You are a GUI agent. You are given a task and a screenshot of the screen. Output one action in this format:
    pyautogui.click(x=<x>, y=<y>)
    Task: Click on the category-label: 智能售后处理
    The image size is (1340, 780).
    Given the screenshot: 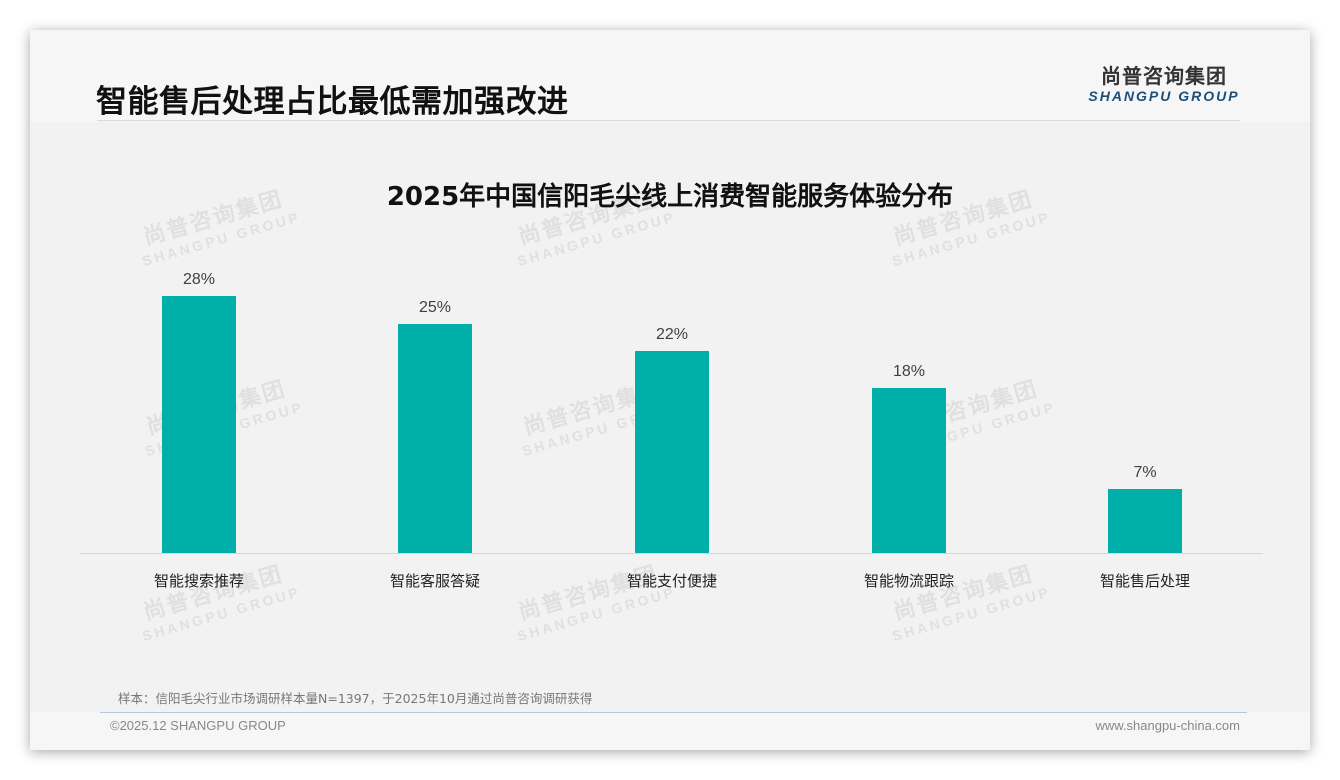 What is the action you would take?
    pyautogui.click(x=1144, y=581)
    